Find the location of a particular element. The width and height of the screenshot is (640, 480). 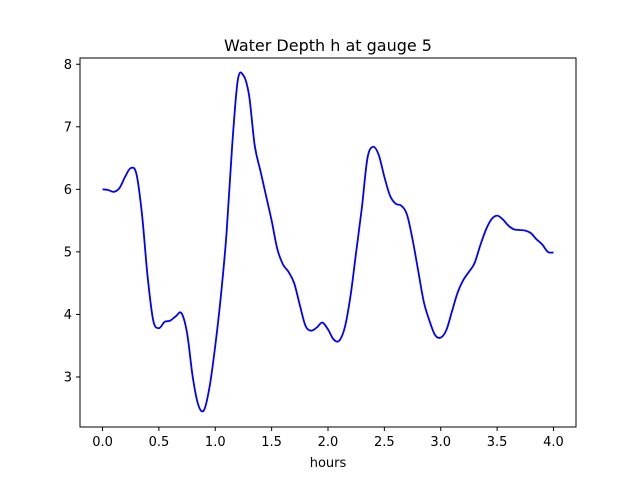

x-tick-label: 4.0 is located at coordinates (553, 442).